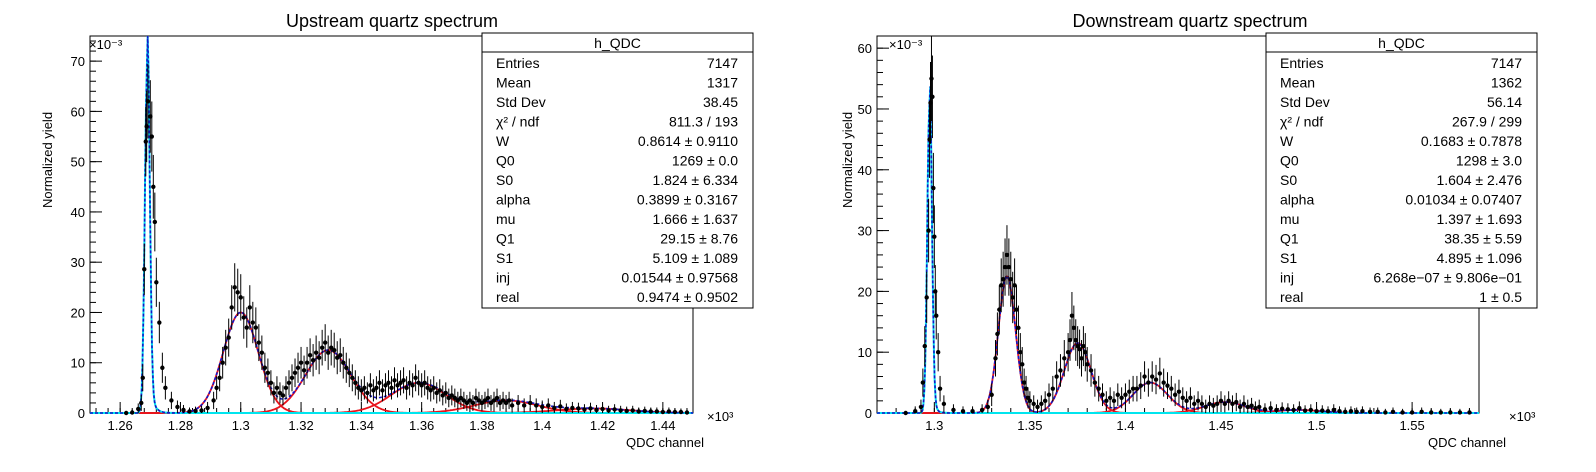 This screenshot has height=472, width=1596. I want to click on x-exponent-label: ×10³, so click(720, 416).